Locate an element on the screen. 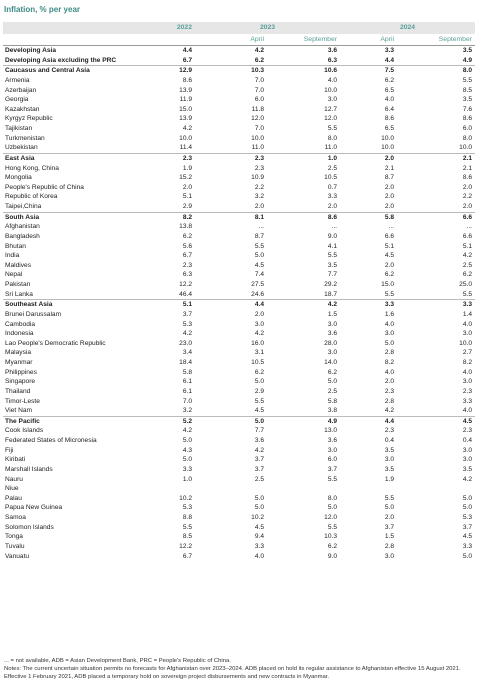 The height and width of the screenshot is (694, 487). row-label: Developing Asia is located at coordinates (78, 50).